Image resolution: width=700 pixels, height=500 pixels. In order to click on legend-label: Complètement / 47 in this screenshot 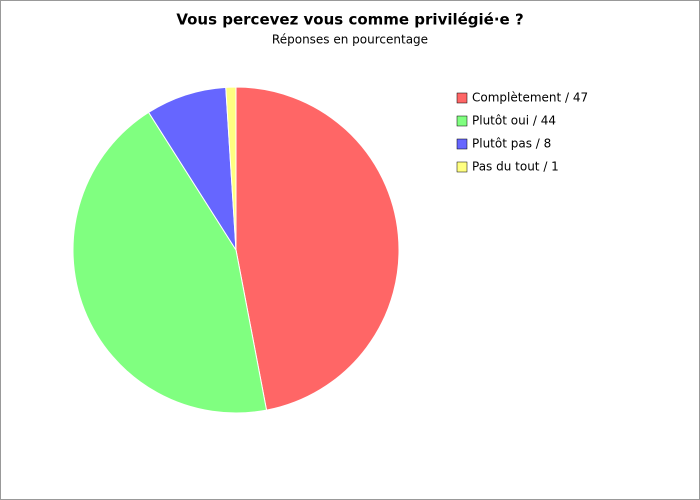, I will do `click(530, 98)`.